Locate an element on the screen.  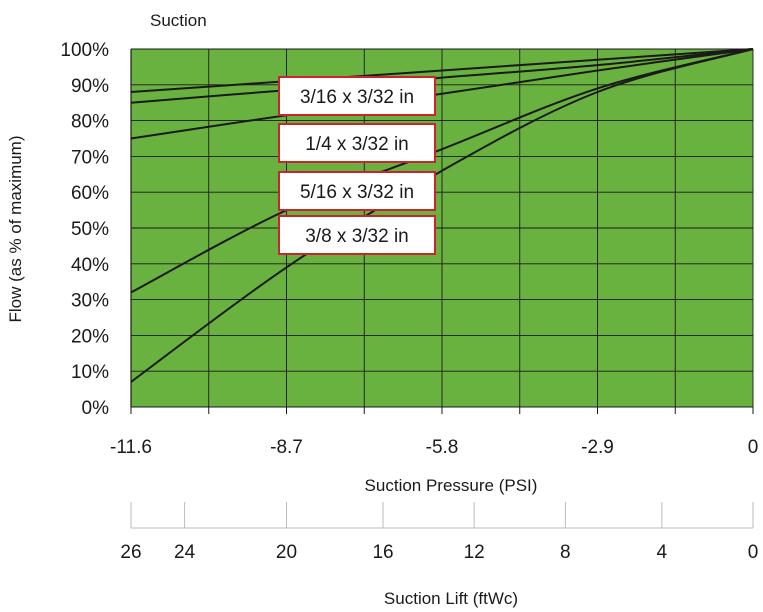
series-label: 1/4 x 3/32 in is located at coordinates (357, 144).